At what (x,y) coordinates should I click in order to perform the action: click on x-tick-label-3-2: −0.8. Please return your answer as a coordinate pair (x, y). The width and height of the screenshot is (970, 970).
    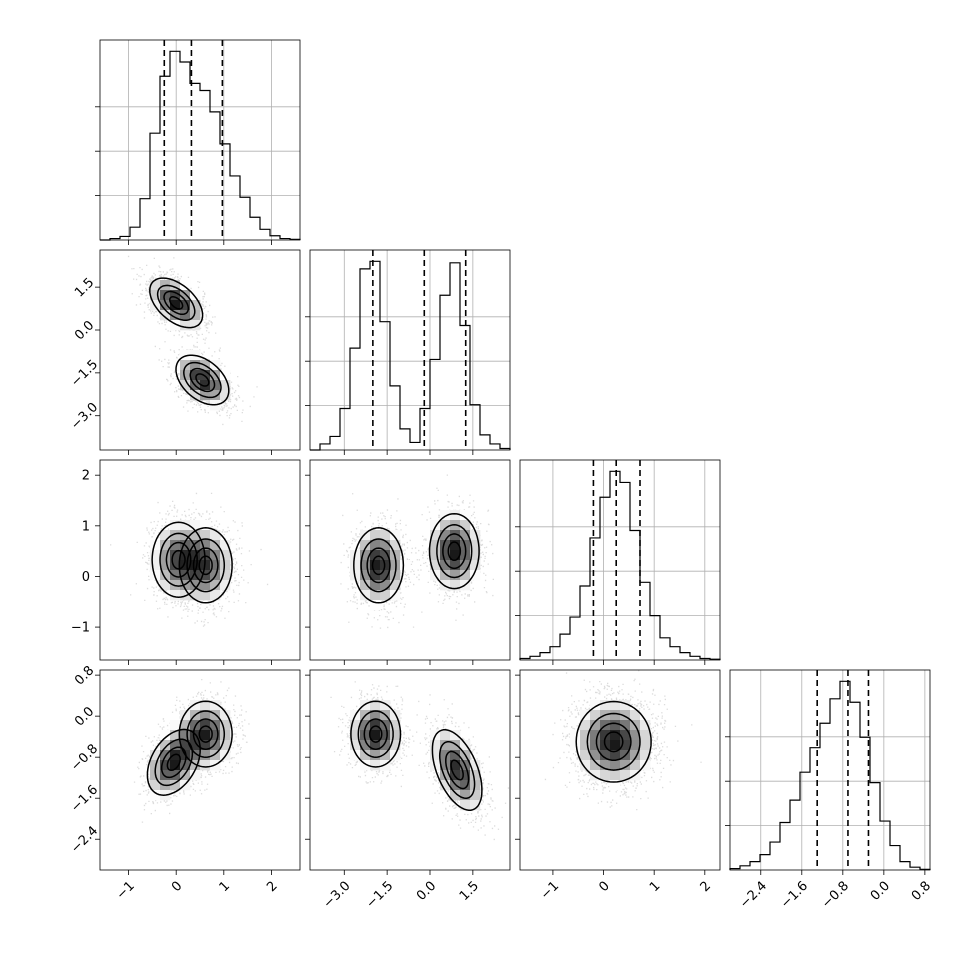
    Looking at the image, I should click on (835, 895).